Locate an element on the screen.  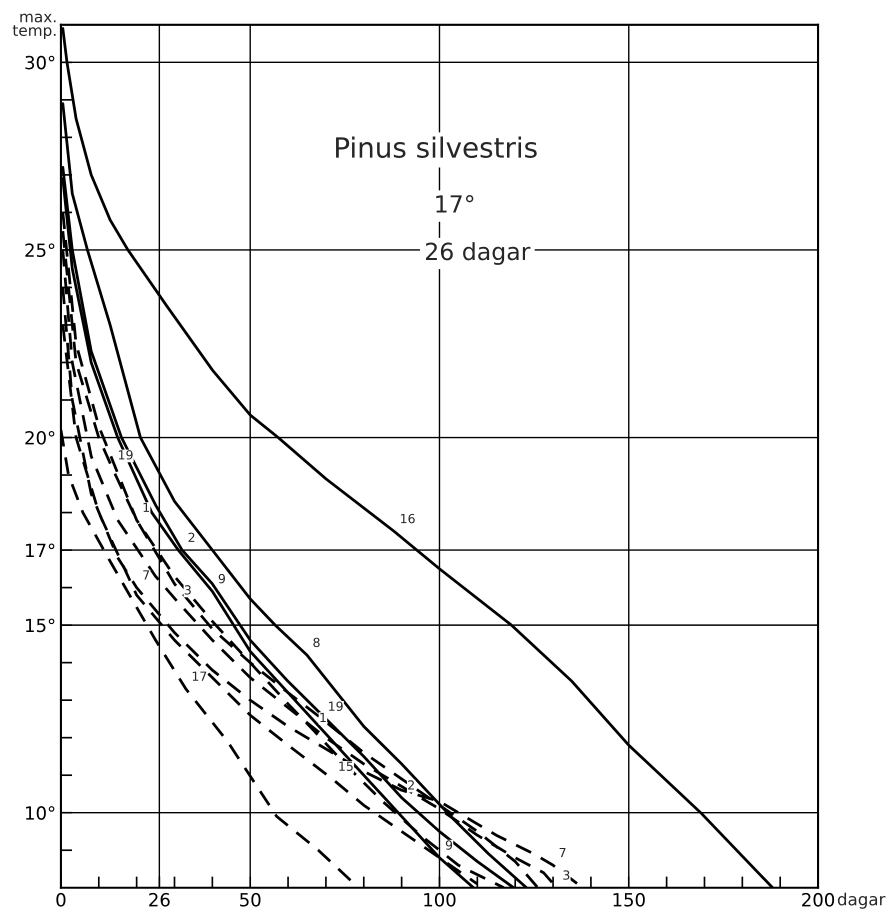
annotation: 17 is located at coordinates (199, 676).